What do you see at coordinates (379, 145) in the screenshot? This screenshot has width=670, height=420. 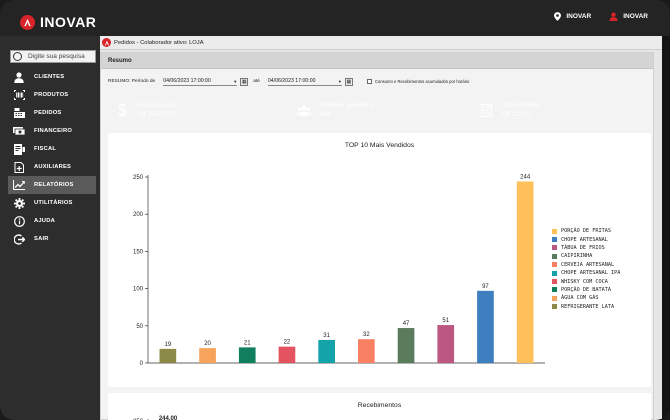 I see `chart-title: TOP 10 Mais Vendidos` at bounding box center [379, 145].